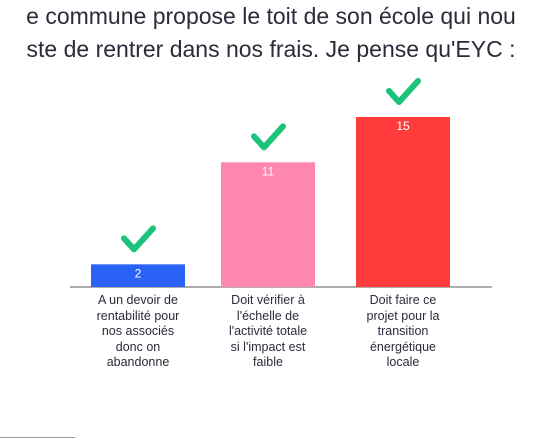 This screenshot has height=442, width=542. I want to click on category-label-line: locale, so click(403, 362).